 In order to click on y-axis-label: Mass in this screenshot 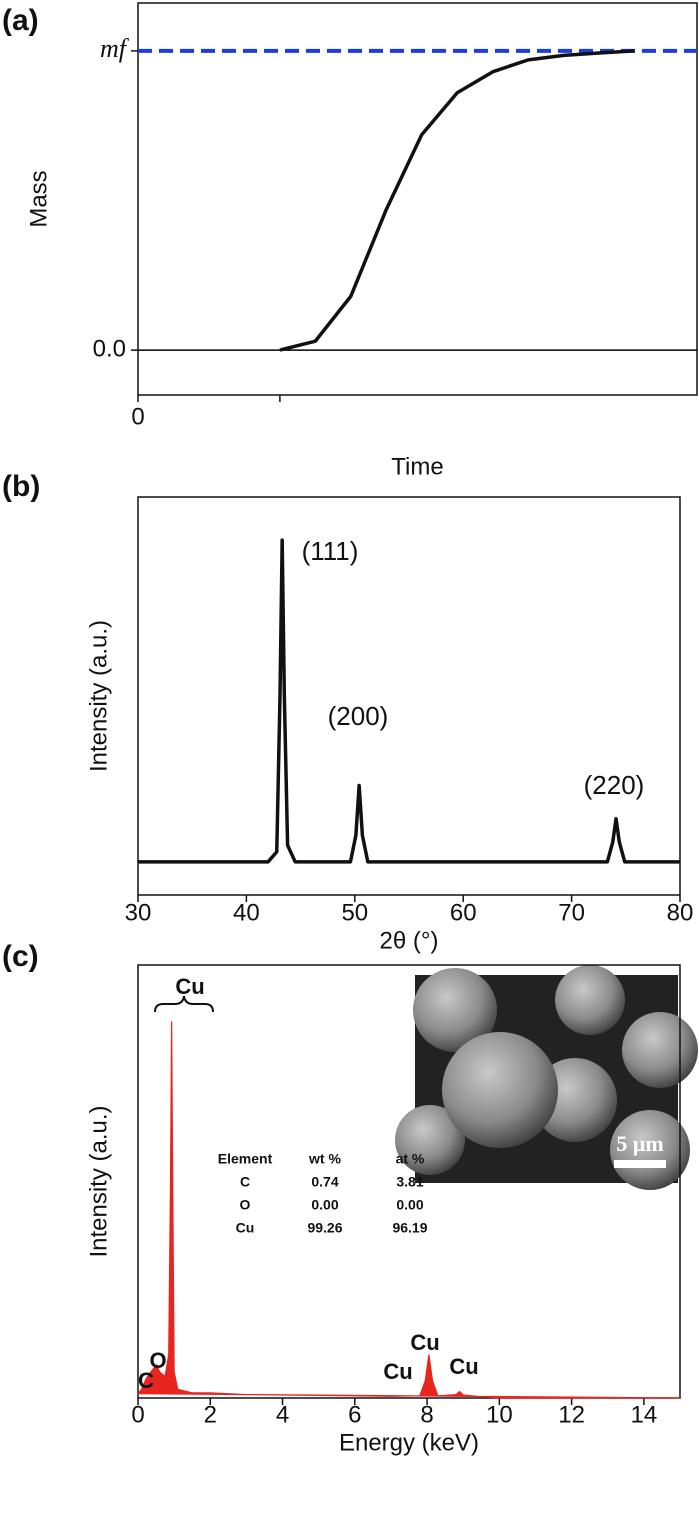, I will do `click(38, 198)`.